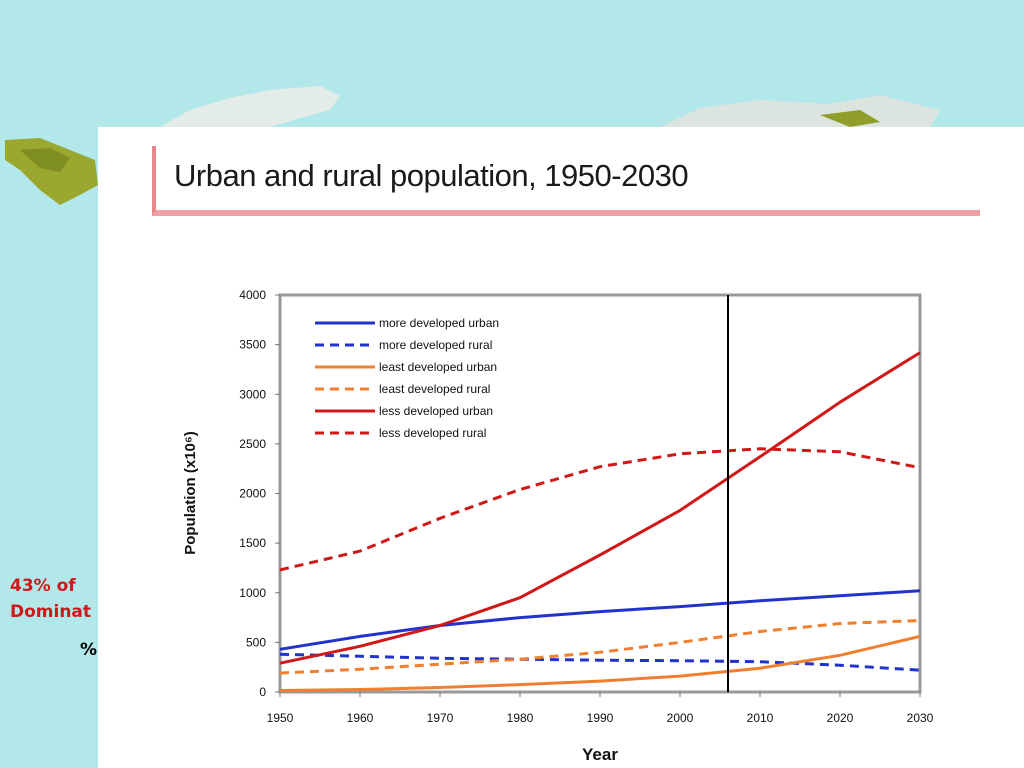 The width and height of the screenshot is (1024, 768). I want to click on side-text-percent: %, so click(89, 650).